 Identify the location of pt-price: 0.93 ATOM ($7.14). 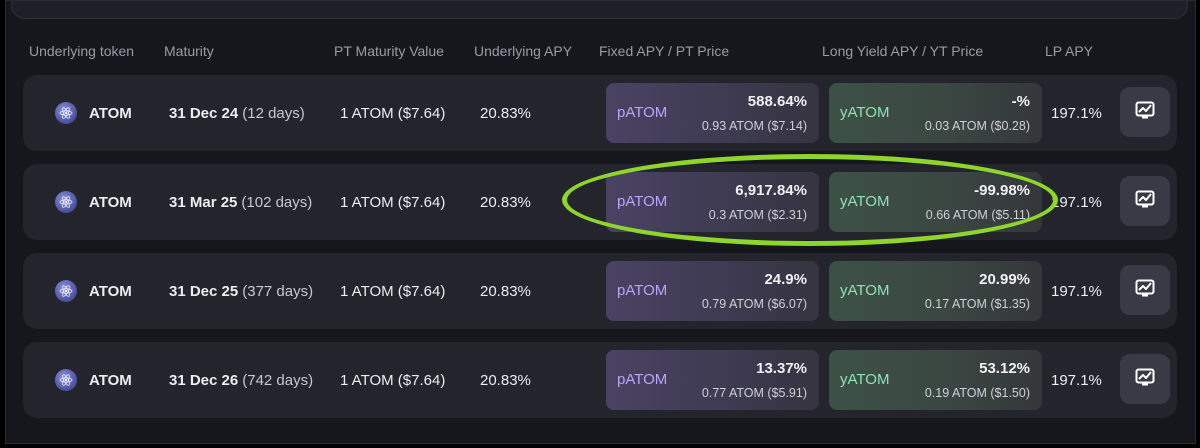
(754, 126).